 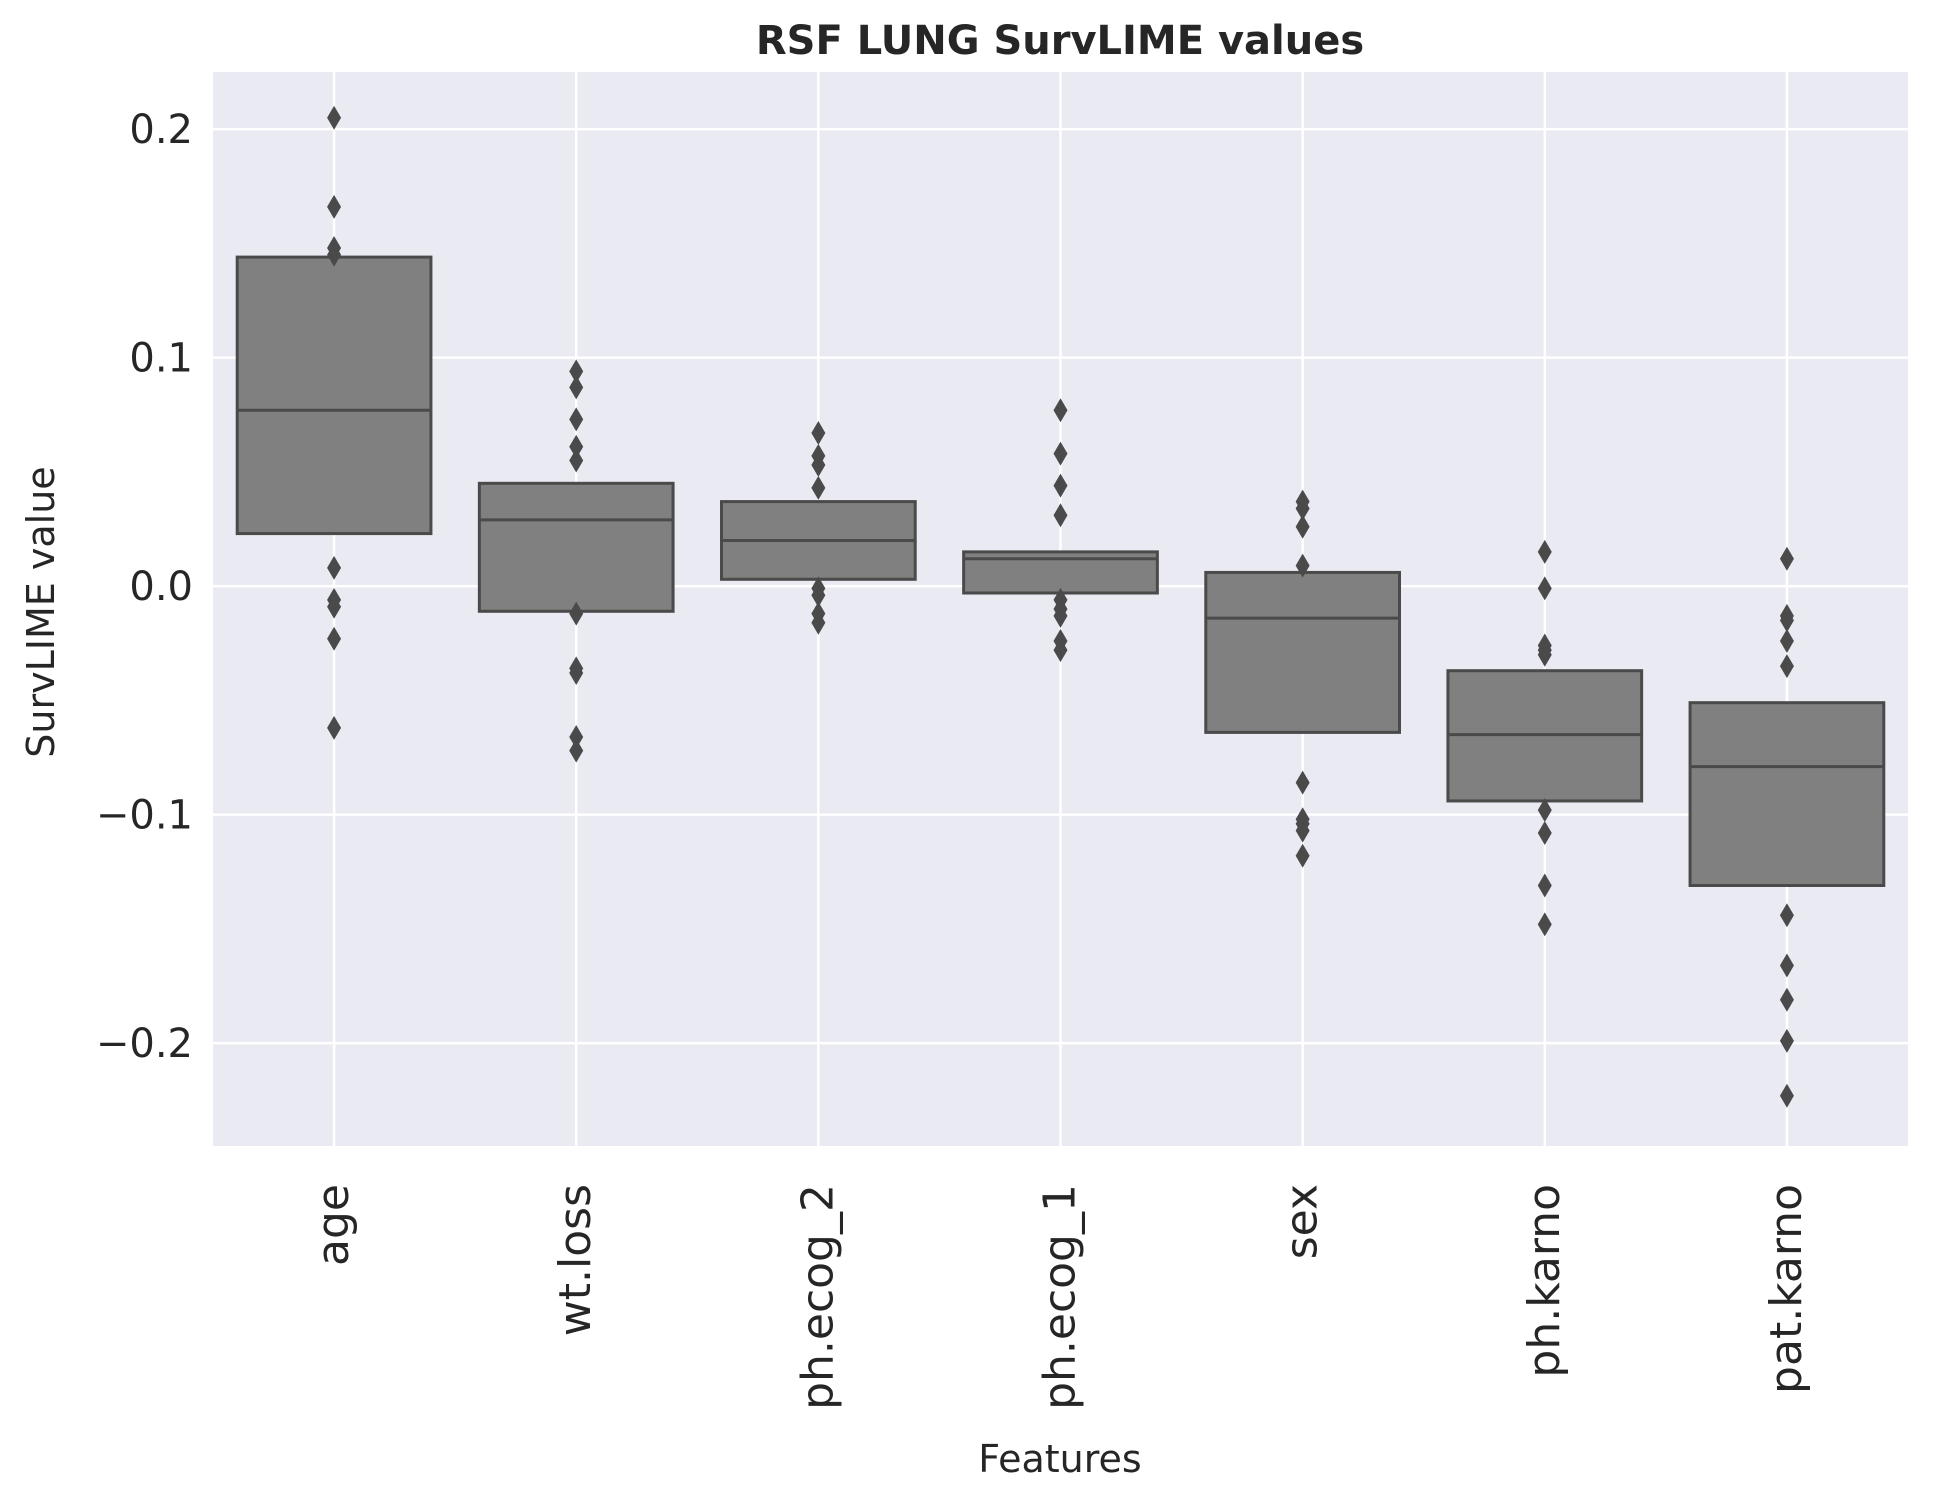 What do you see at coordinates (1059, 1459) in the screenshot?
I see `x-axis-label: Features` at bounding box center [1059, 1459].